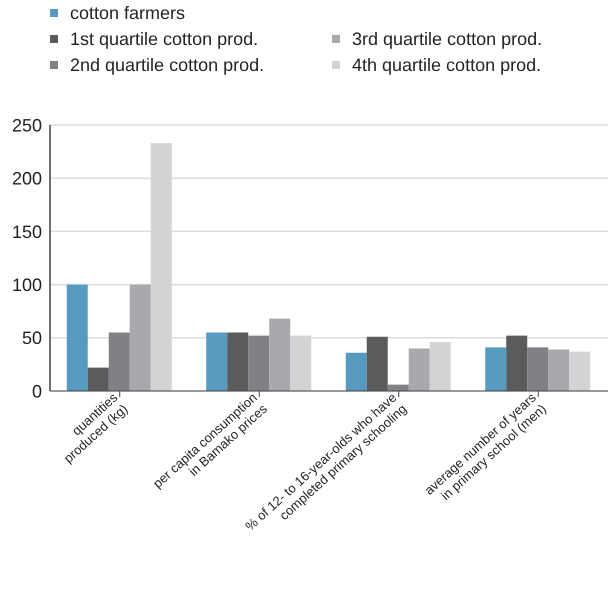  I want to click on legend-label: 3rd quartile cotton prod., so click(447, 39).